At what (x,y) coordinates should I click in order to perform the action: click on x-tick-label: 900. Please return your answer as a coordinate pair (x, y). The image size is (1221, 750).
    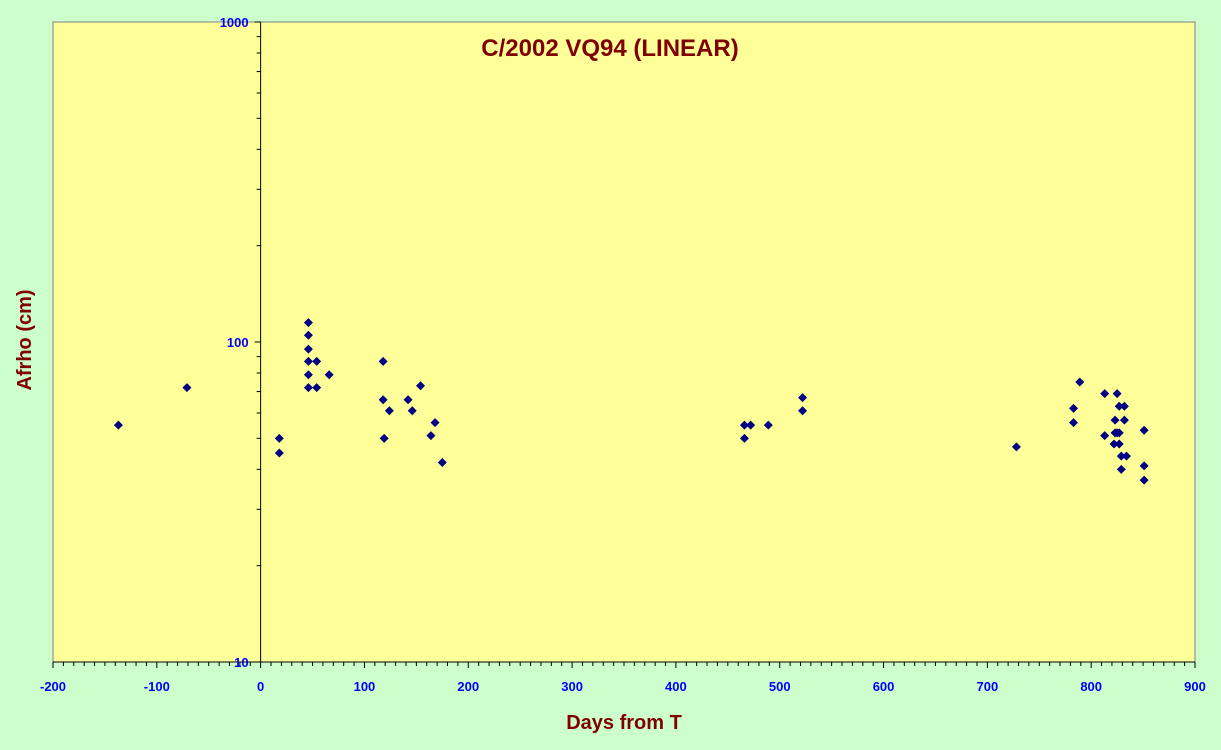
    Looking at the image, I should click on (1195, 686).